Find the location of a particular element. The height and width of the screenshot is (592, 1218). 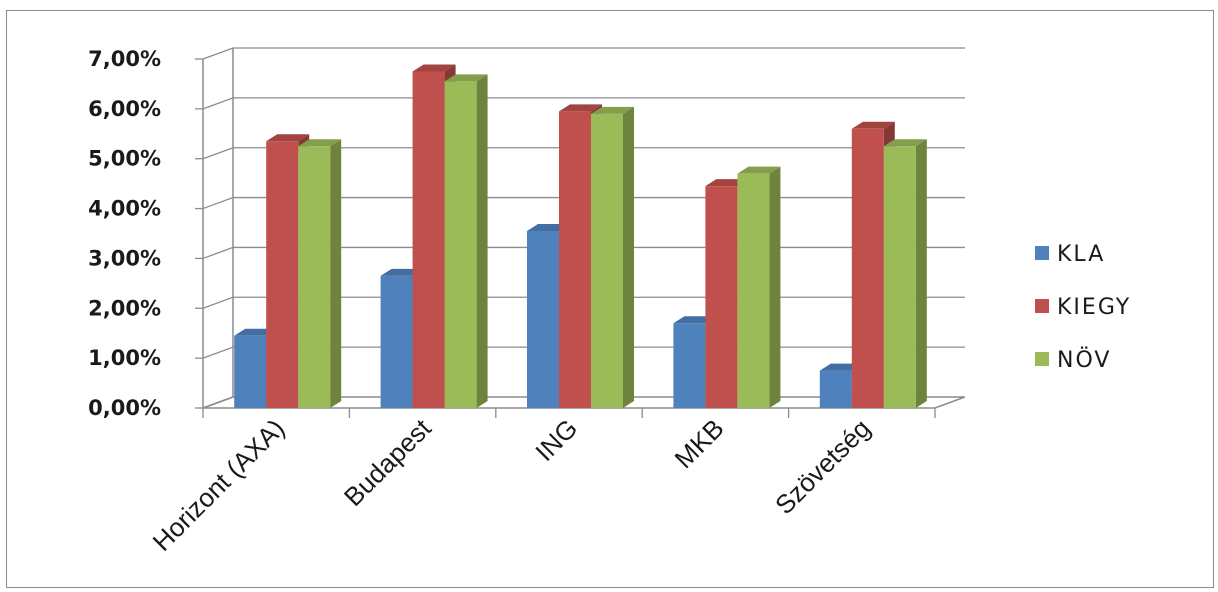

y-axis-ticks: 0,00% 1,00% 2,00% 3,00% 4,00% 5,00% 6,00% 7,00% is located at coordinates (145, 233).